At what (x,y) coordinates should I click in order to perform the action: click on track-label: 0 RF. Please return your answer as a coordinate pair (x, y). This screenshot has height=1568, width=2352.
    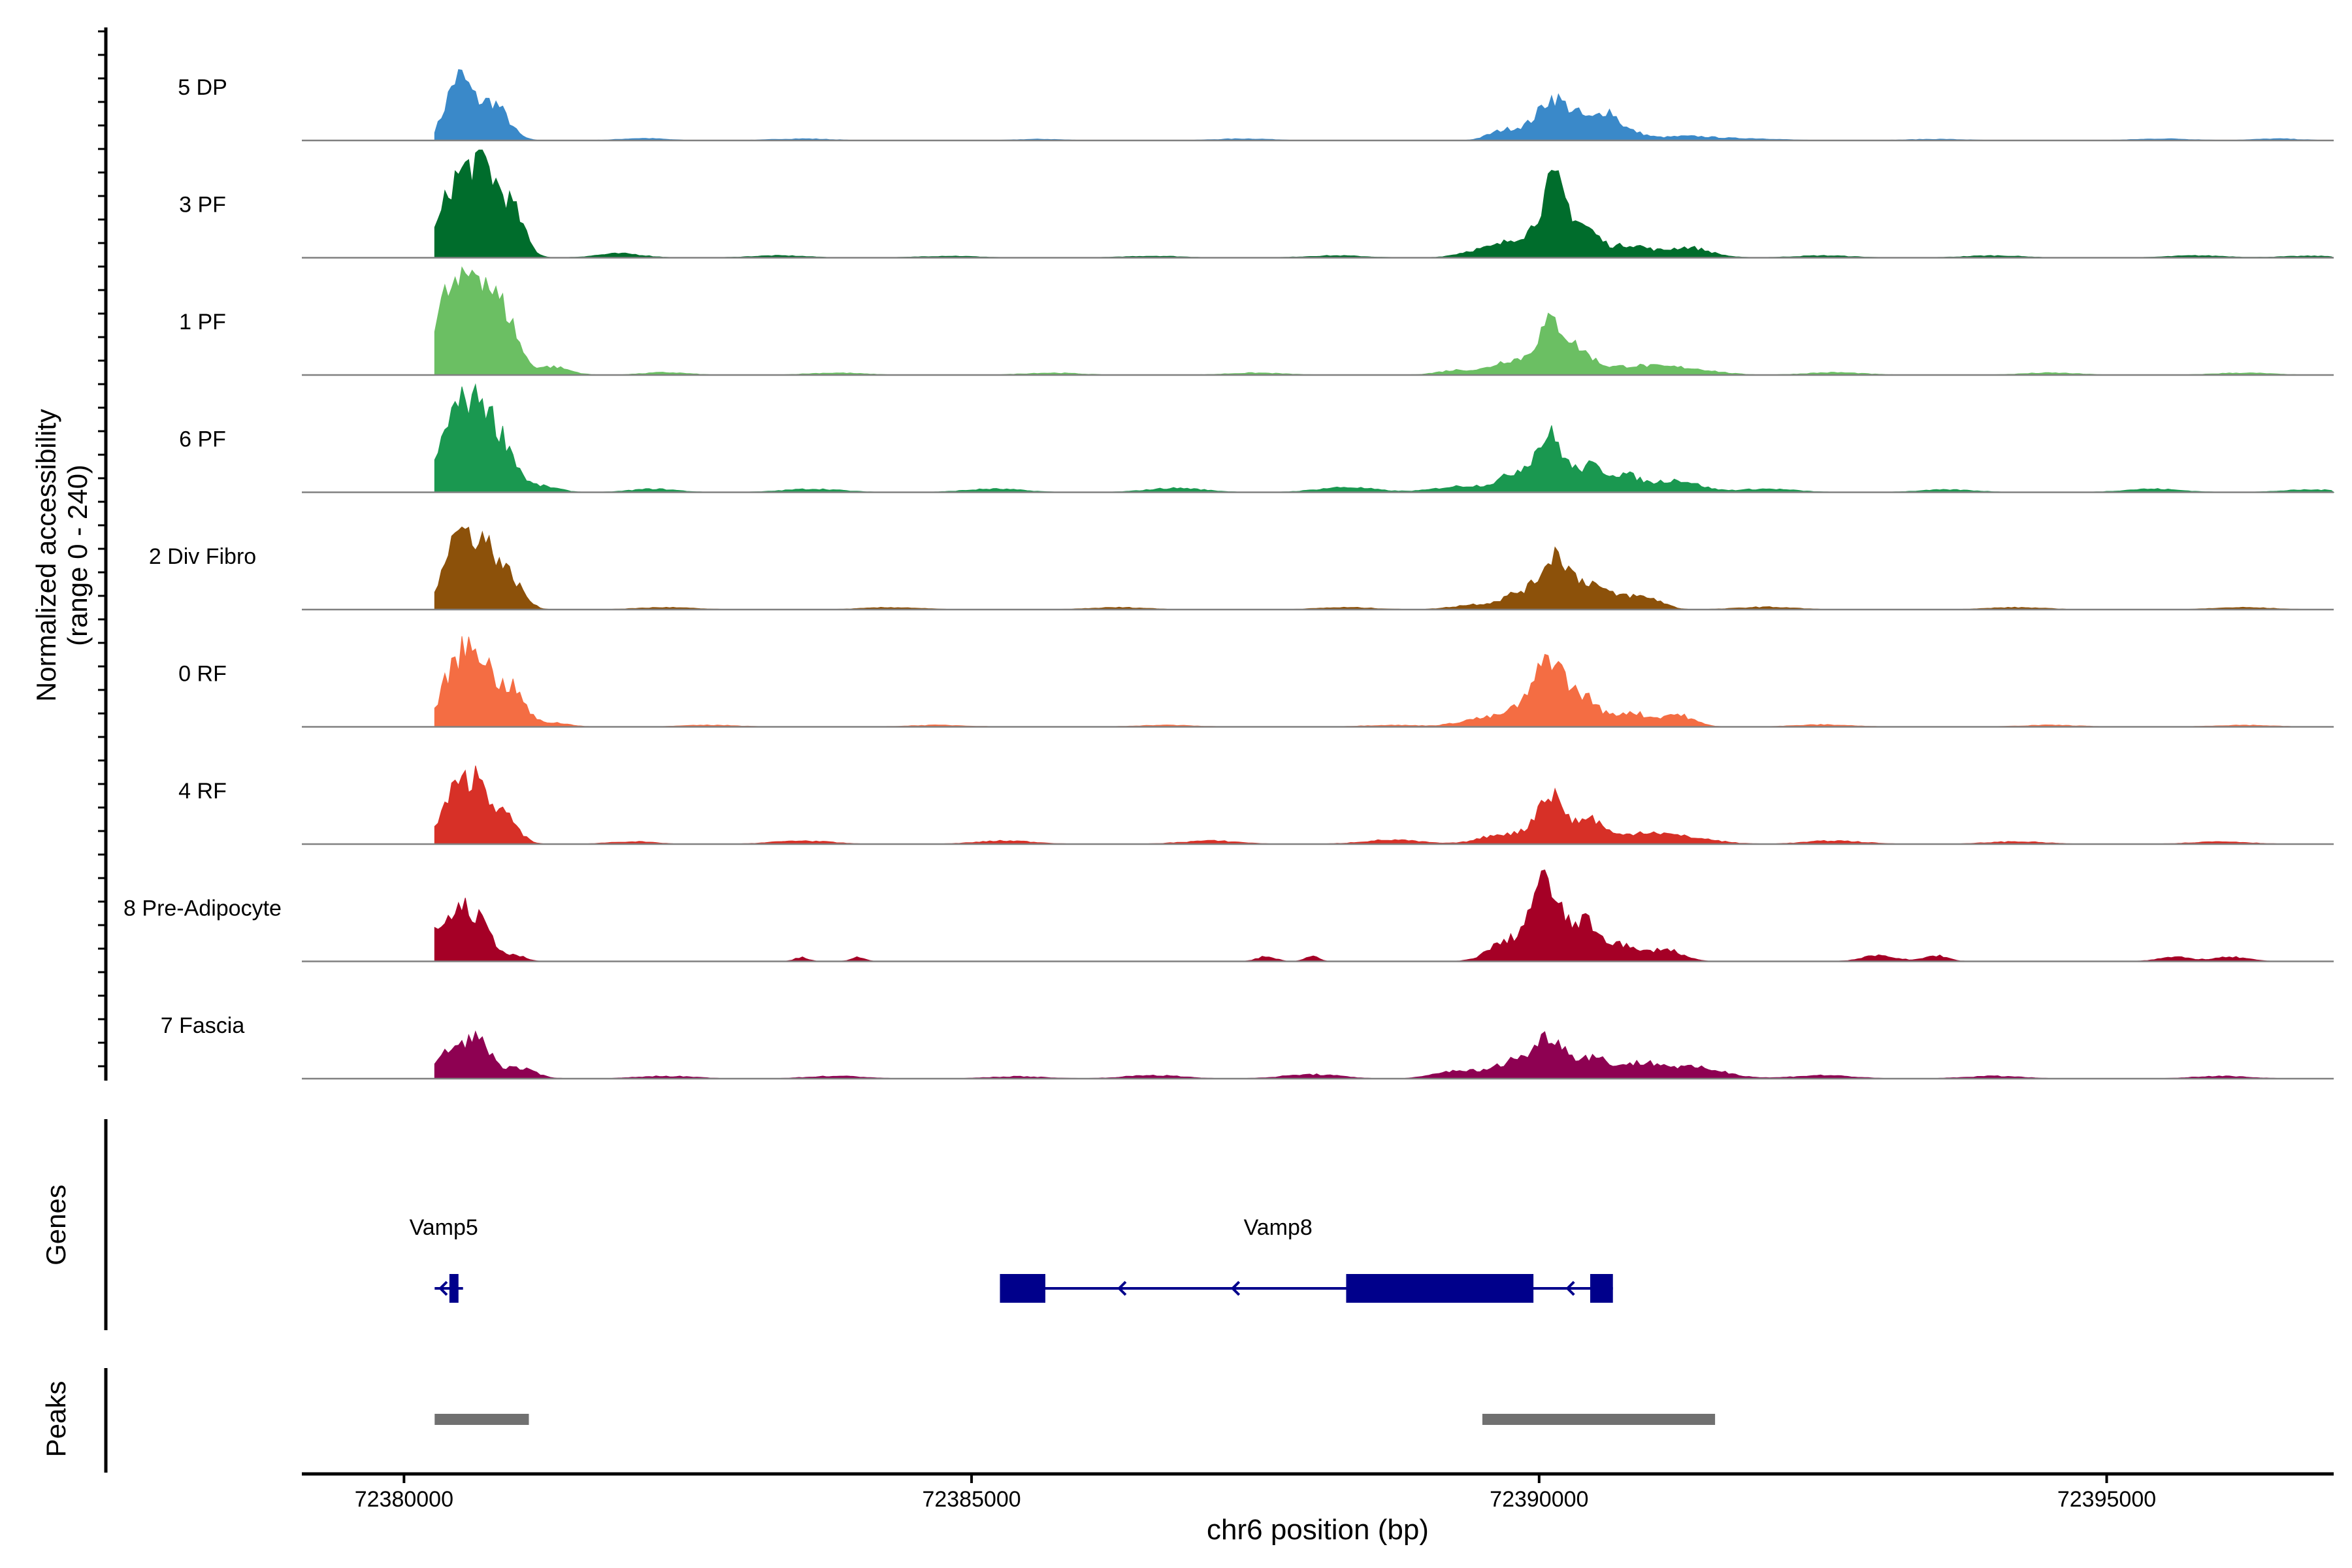
    Looking at the image, I should click on (202, 674).